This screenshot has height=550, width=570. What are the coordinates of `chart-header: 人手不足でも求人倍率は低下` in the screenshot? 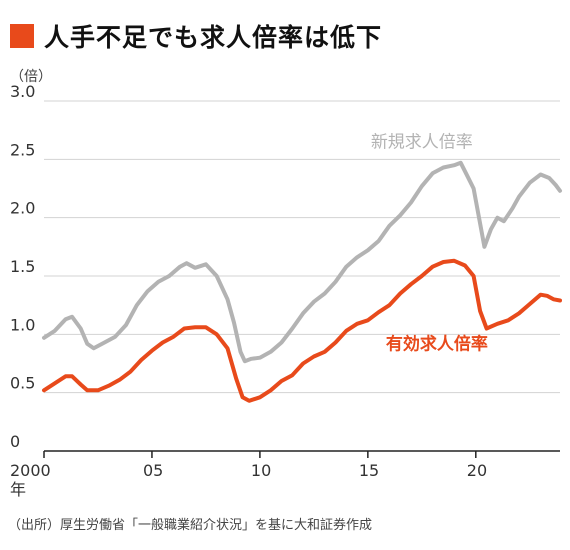 It's located at (196, 36).